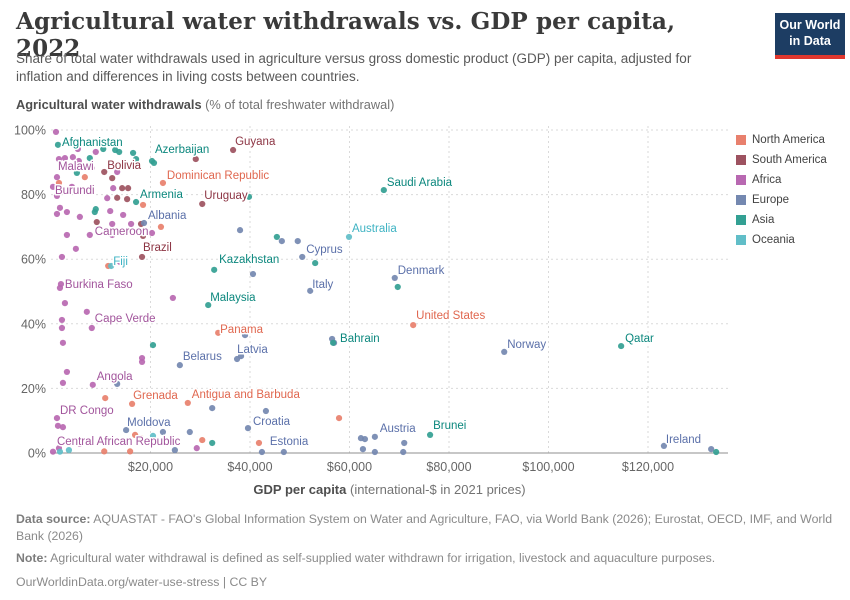 This screenshot has height=600, width=850. Describe the element at coordinates (156, 395) in the screenshot. I see `country-label: Grenada` at that location.